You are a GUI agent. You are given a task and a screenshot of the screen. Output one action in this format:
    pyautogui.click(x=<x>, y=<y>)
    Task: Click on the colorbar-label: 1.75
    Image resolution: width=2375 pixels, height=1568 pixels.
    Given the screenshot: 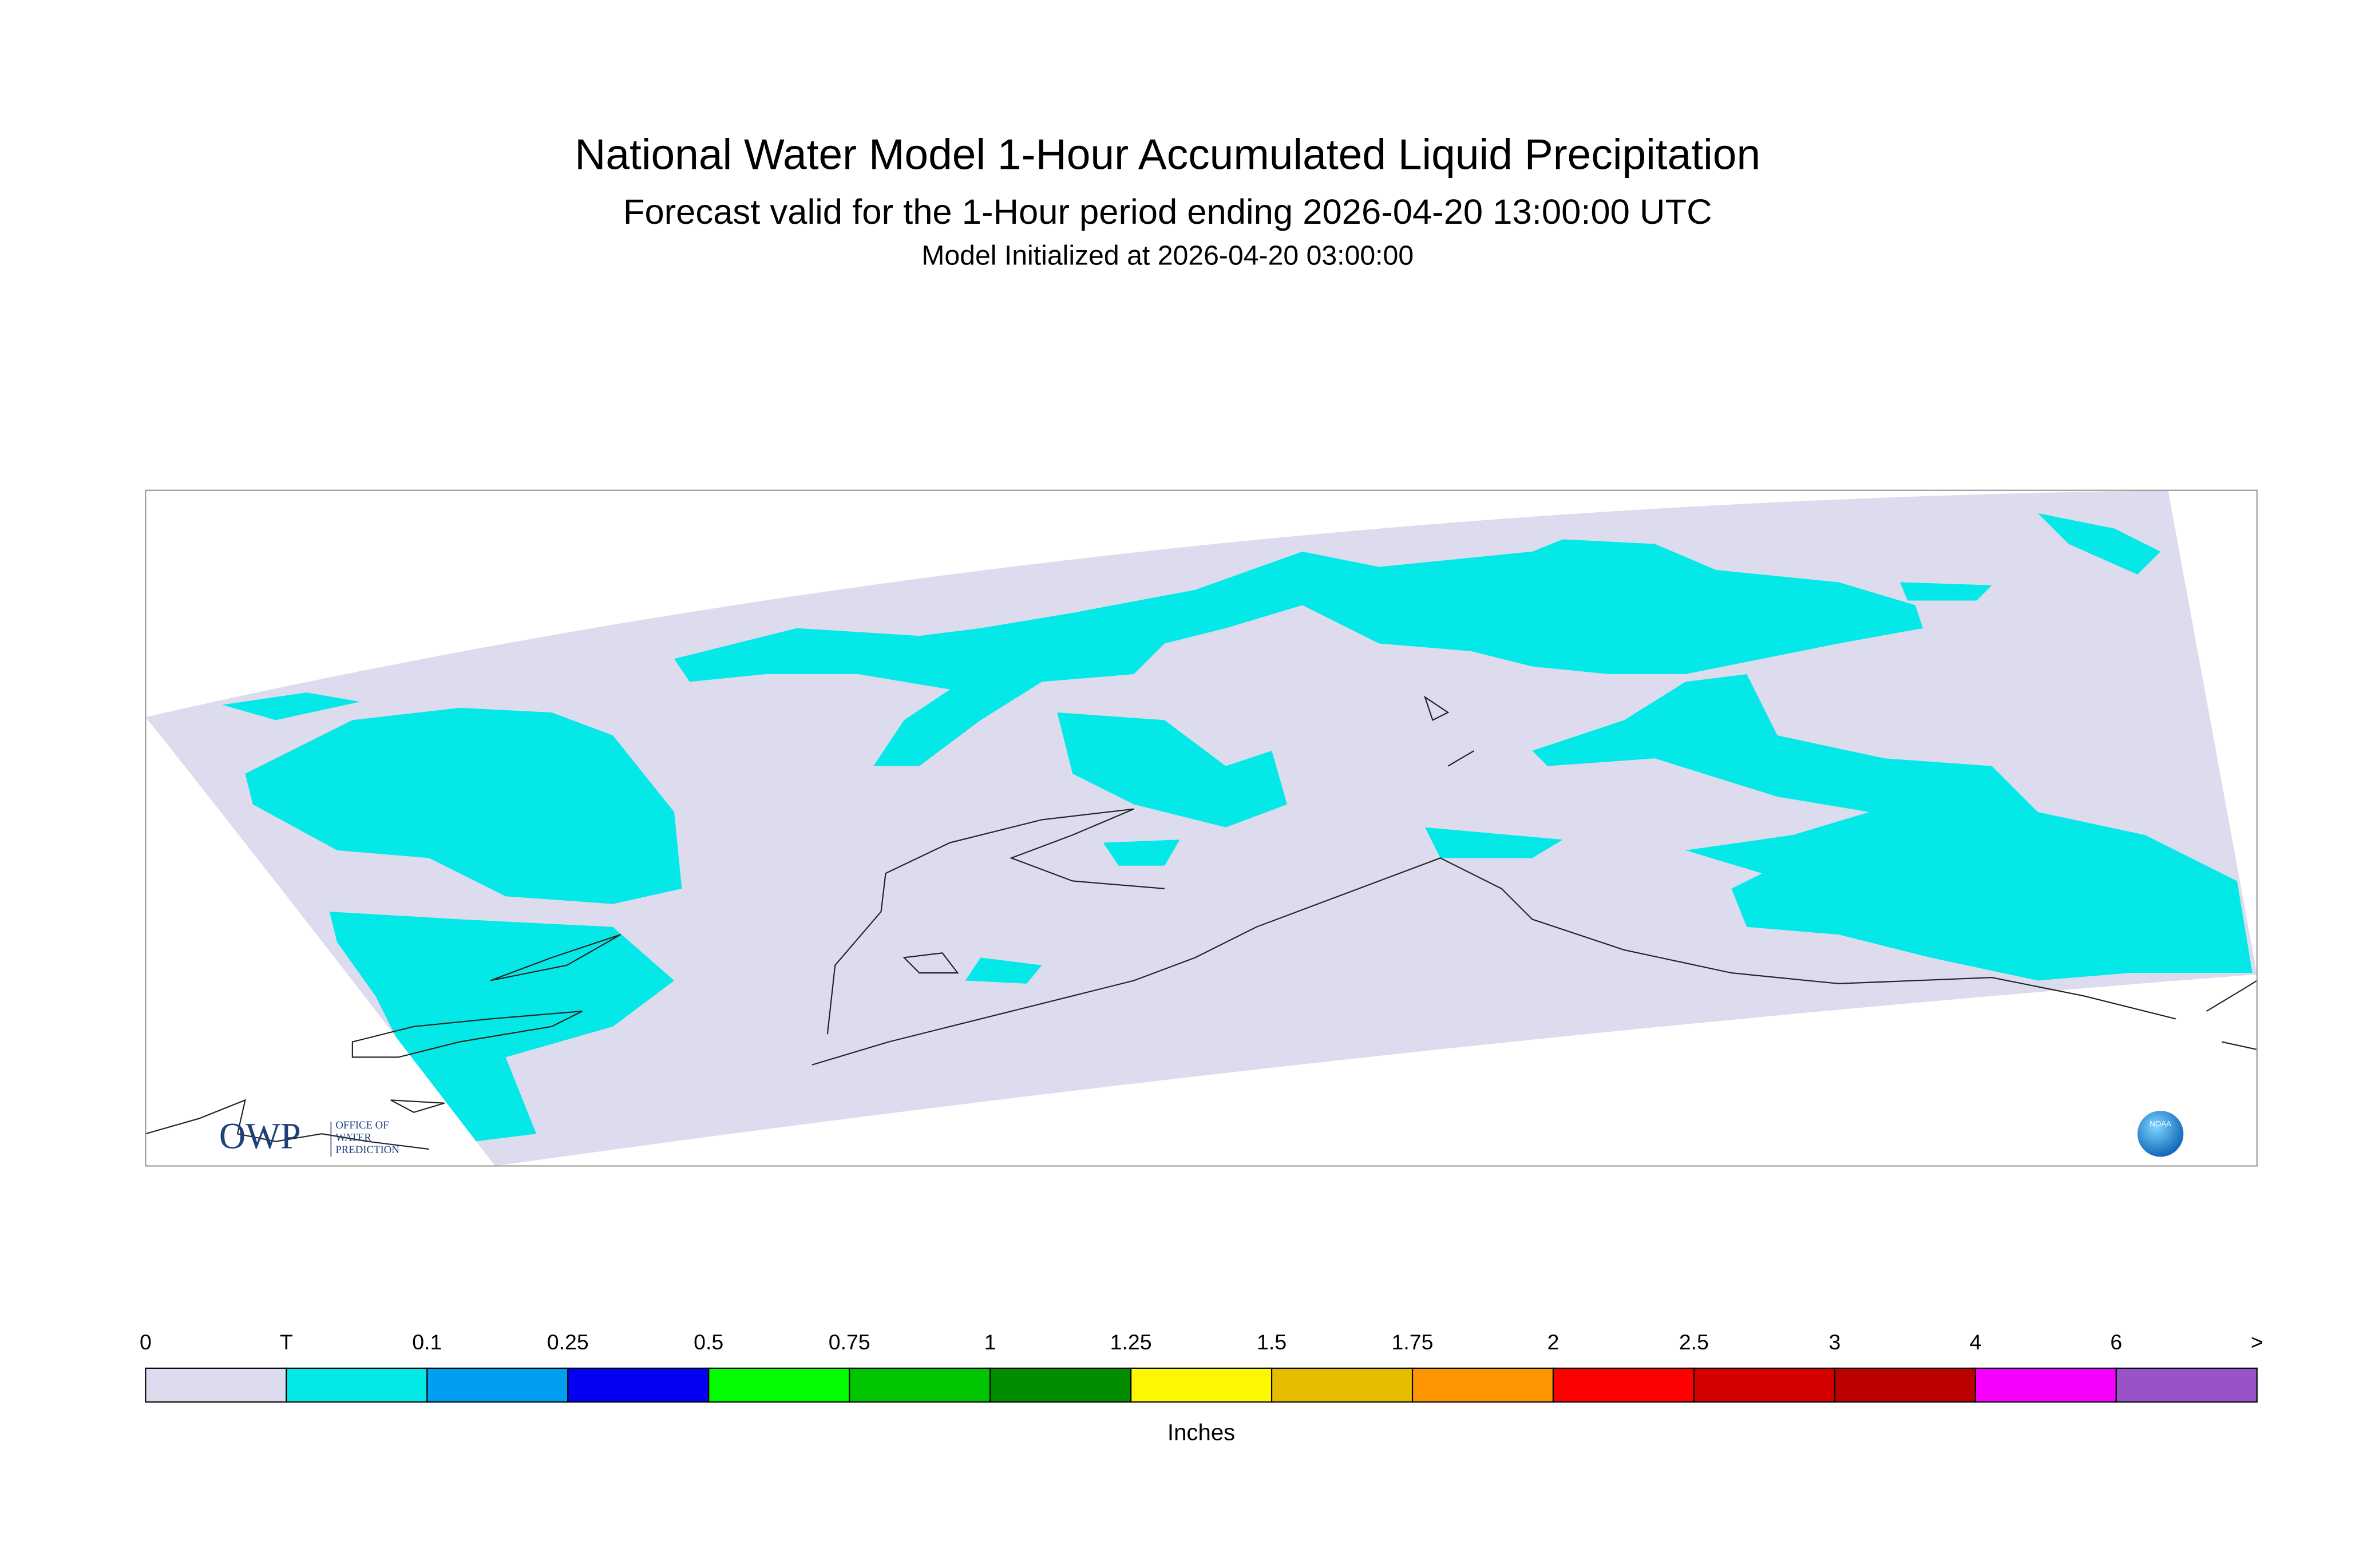 What is the action you would take?
    pyautogui.click(x=1413, y=1342)
    